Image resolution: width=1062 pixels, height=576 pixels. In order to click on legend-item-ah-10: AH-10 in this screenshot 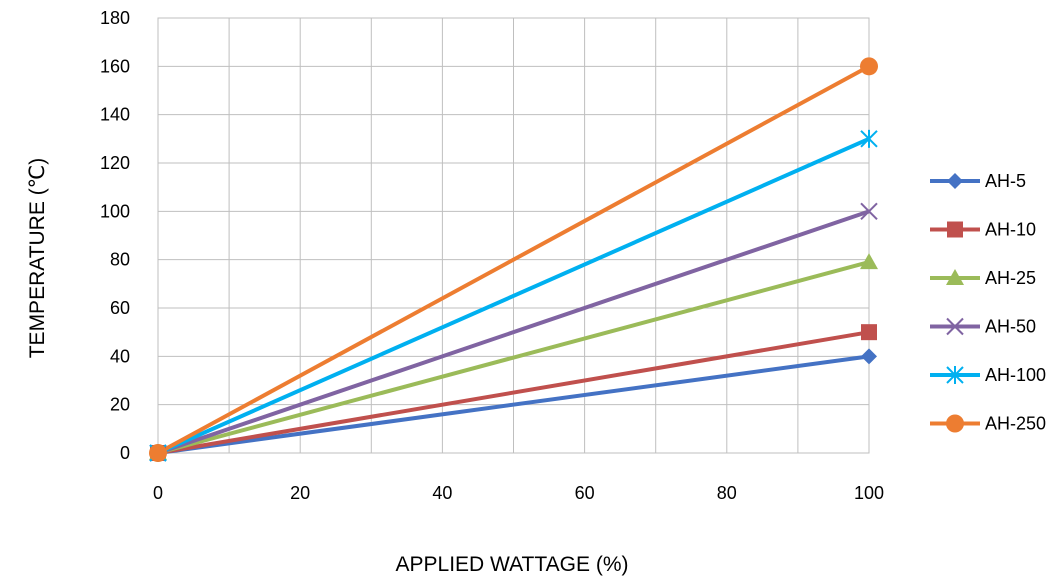, I will do `click(983, 230)`.